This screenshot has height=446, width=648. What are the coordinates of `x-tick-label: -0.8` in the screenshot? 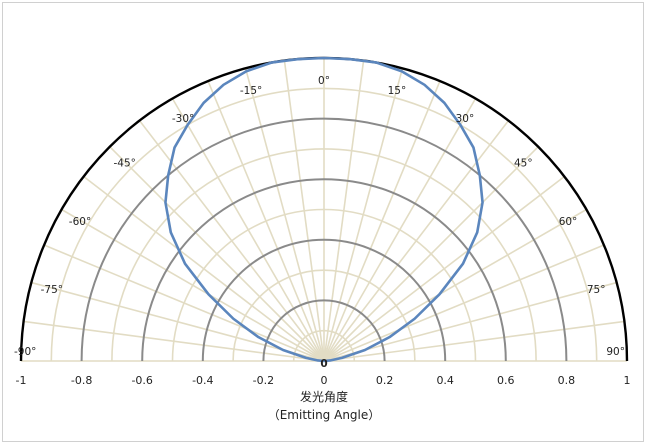 It's located at (81, 380).